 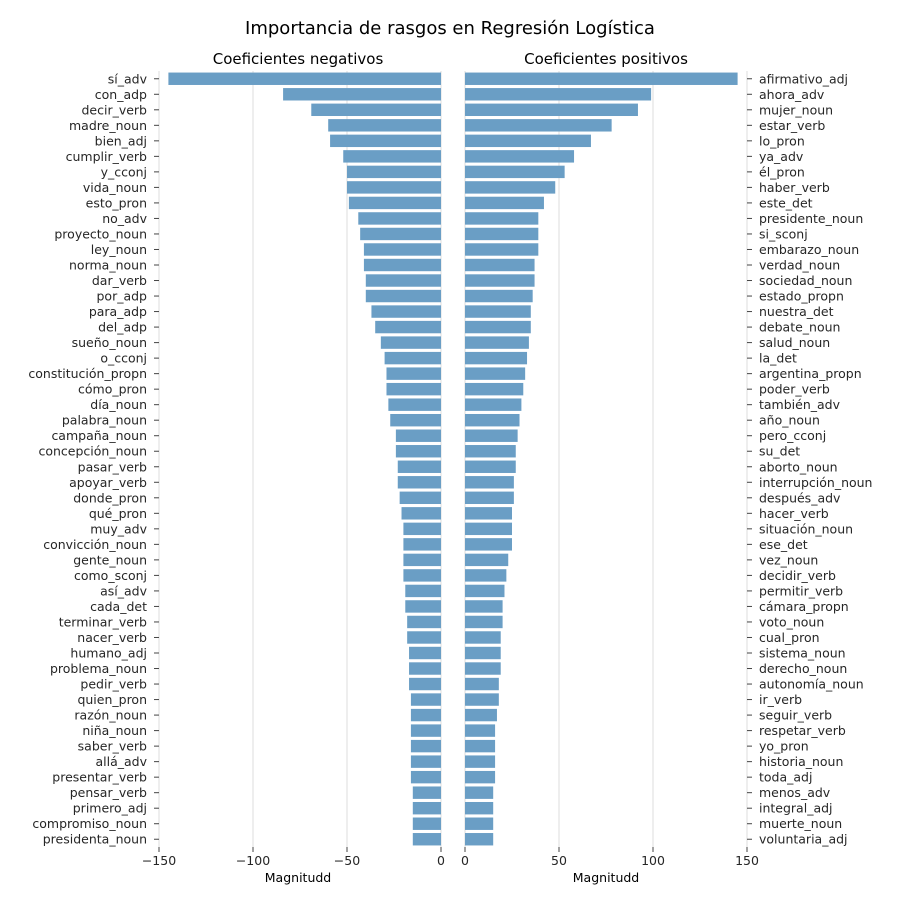 What do you see at coordinates (510, 187) in the screenshot?
I see `bar-haber_verb` at bounding box center [510, 187].